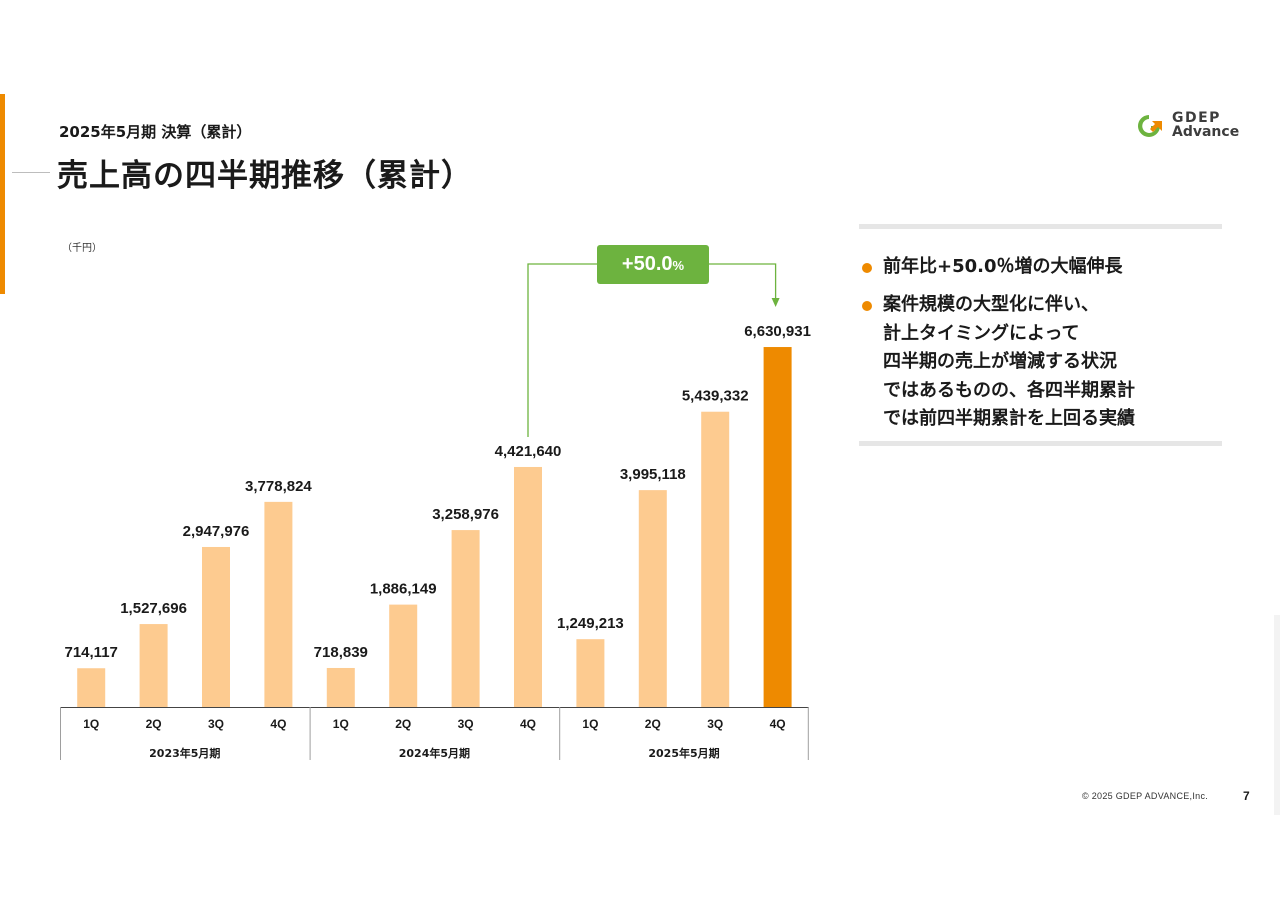  I want to click on growth-unit: %, so click(678, 265).